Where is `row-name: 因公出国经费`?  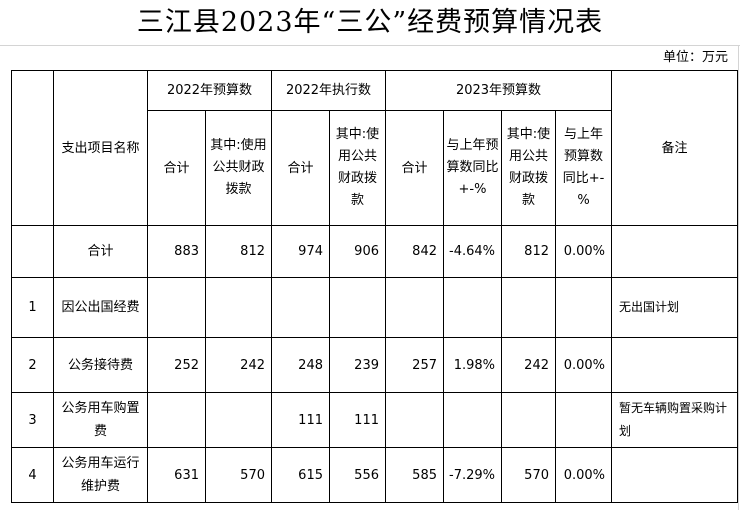
row-name: 因公出国经费 is located at coordinates (100, 307).